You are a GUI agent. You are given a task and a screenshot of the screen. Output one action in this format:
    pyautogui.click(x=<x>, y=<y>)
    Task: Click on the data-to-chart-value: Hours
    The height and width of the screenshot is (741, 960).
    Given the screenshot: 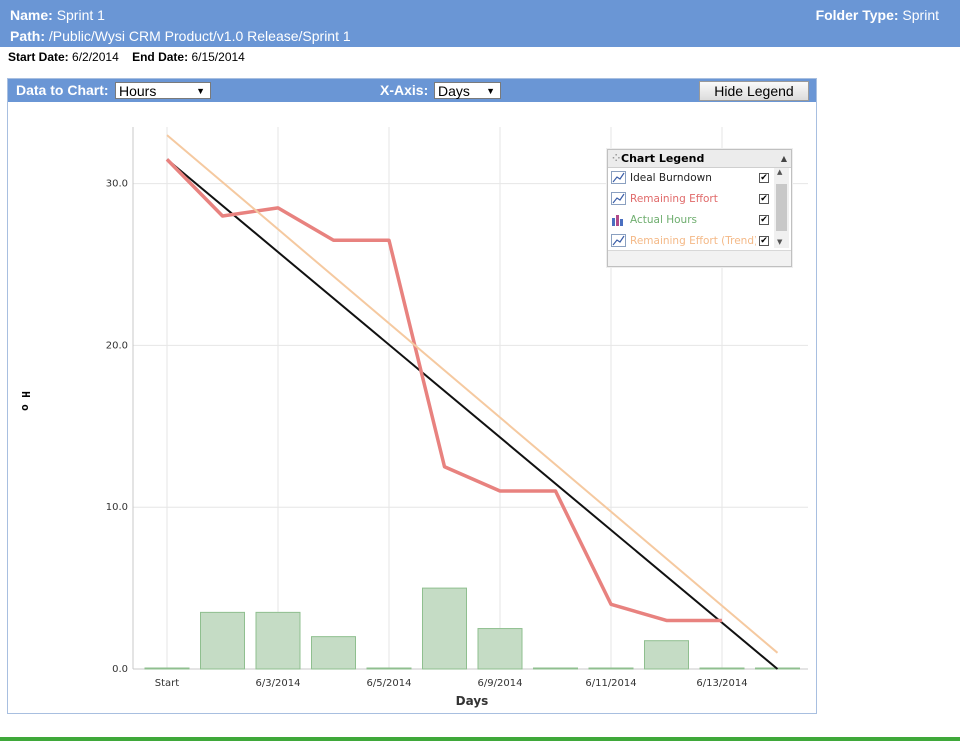 What is the action you would take?
    pyautogui.click(x=138, y=91)
    